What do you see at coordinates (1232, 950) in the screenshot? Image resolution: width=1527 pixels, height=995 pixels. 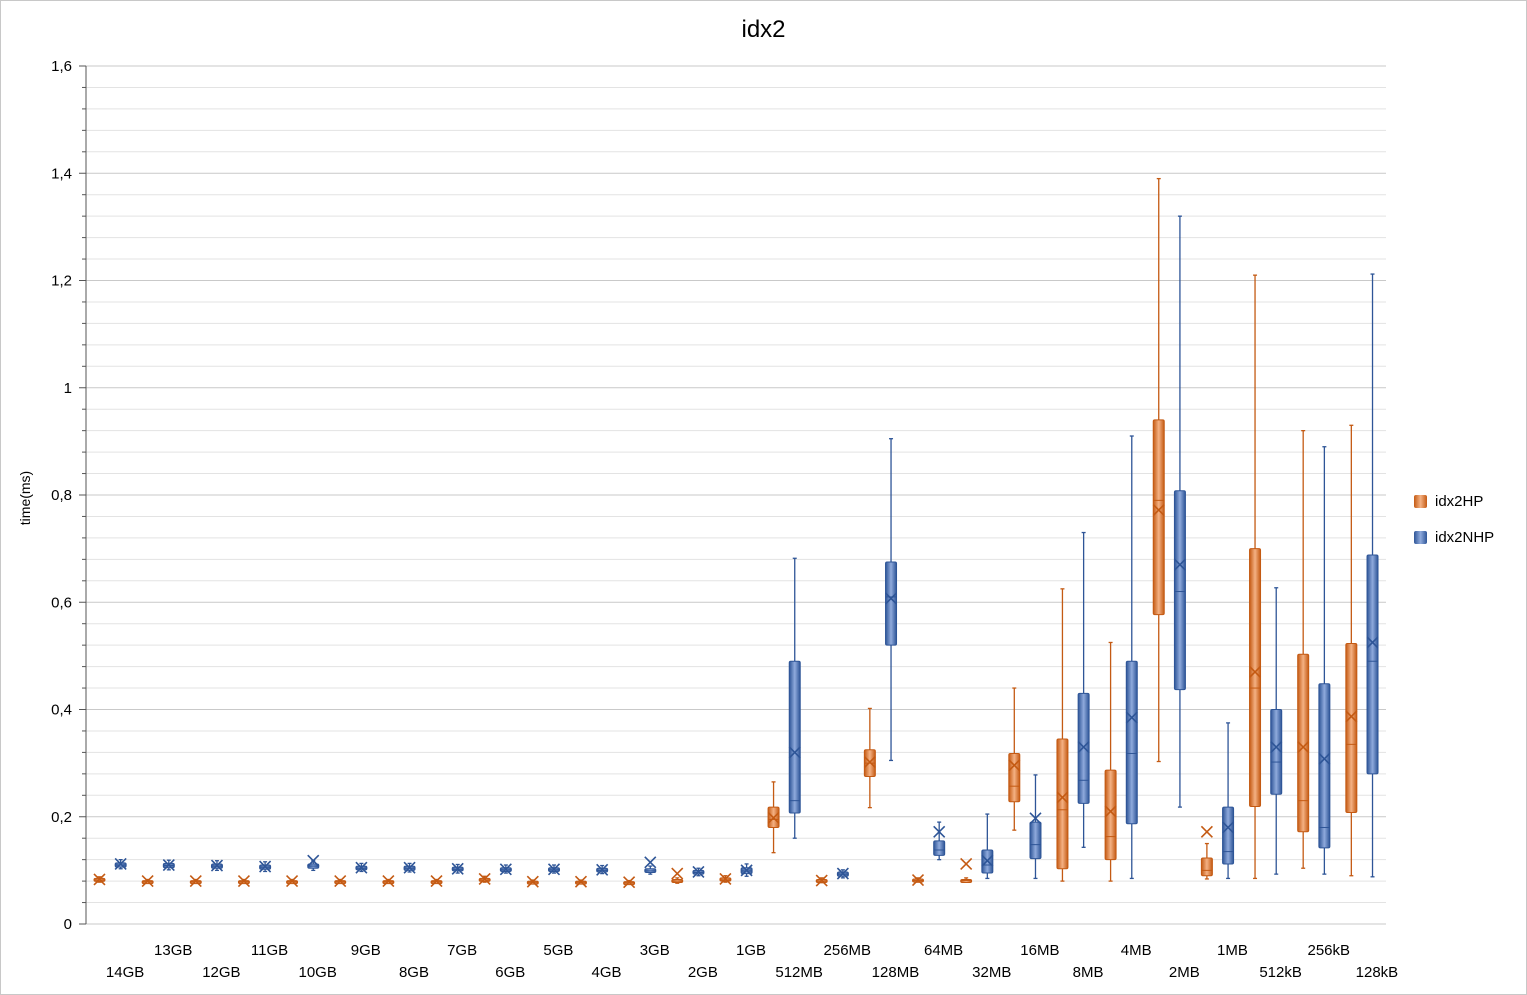 I see `x-tick-label: 1MB` at bounding box center [1232, 950].